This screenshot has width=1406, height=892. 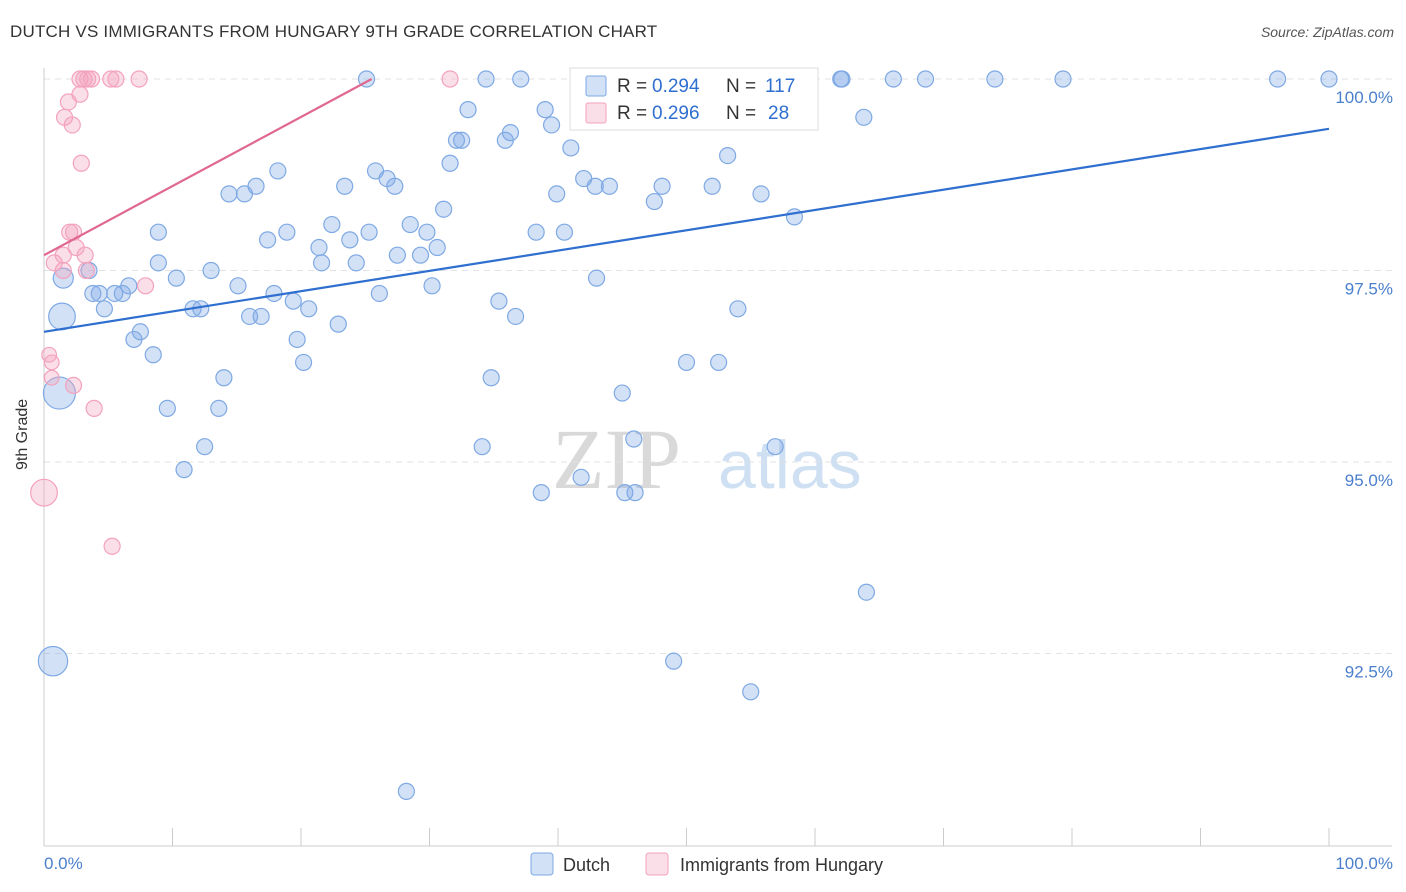 What do you see at coordinates (741, 86) in the screenshot?
I see `stats-n-label-dutch: N =` at bounding box center [741, 86].